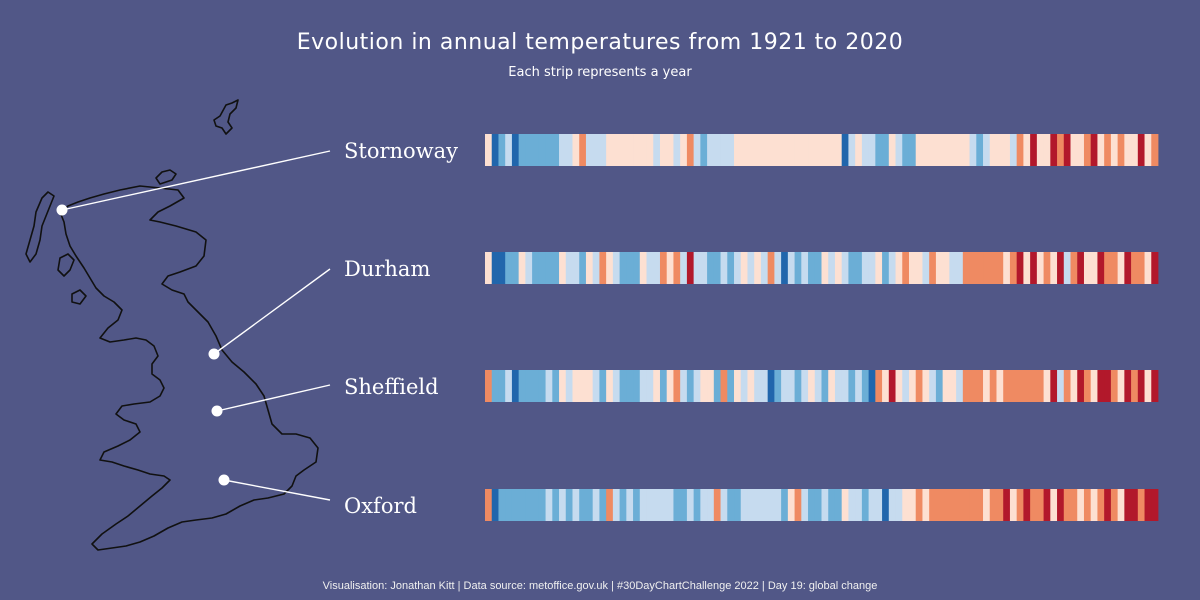 Image resolution: width=1200 pixels, height=600 pixels. I want to click on city-marker, so click(224, 480).